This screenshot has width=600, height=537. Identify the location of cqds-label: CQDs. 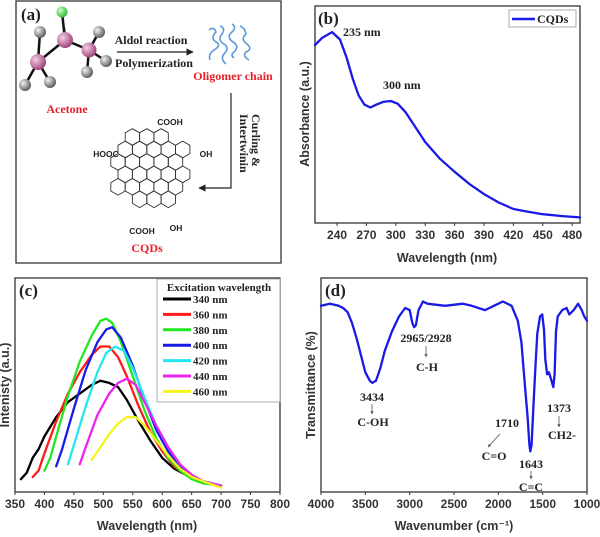
(147, 248).